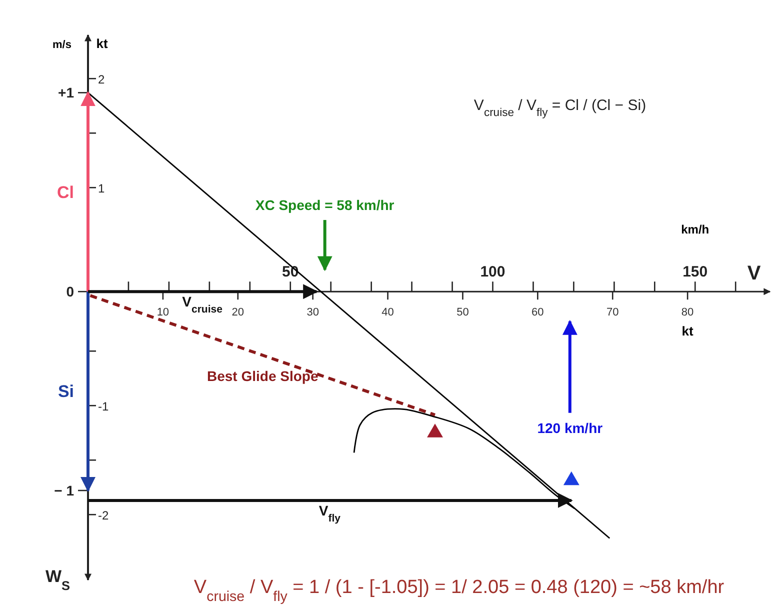 Image resolution: width=775 pixels, height=611 pixels. I want to click on annotation: V$_{cruise}$ / V$_{fly}$ = 1 / (1 - [-1.05]) = 1/ 2.05 = 0.48 (120) = ~58 km/hr, so click(459, 591).